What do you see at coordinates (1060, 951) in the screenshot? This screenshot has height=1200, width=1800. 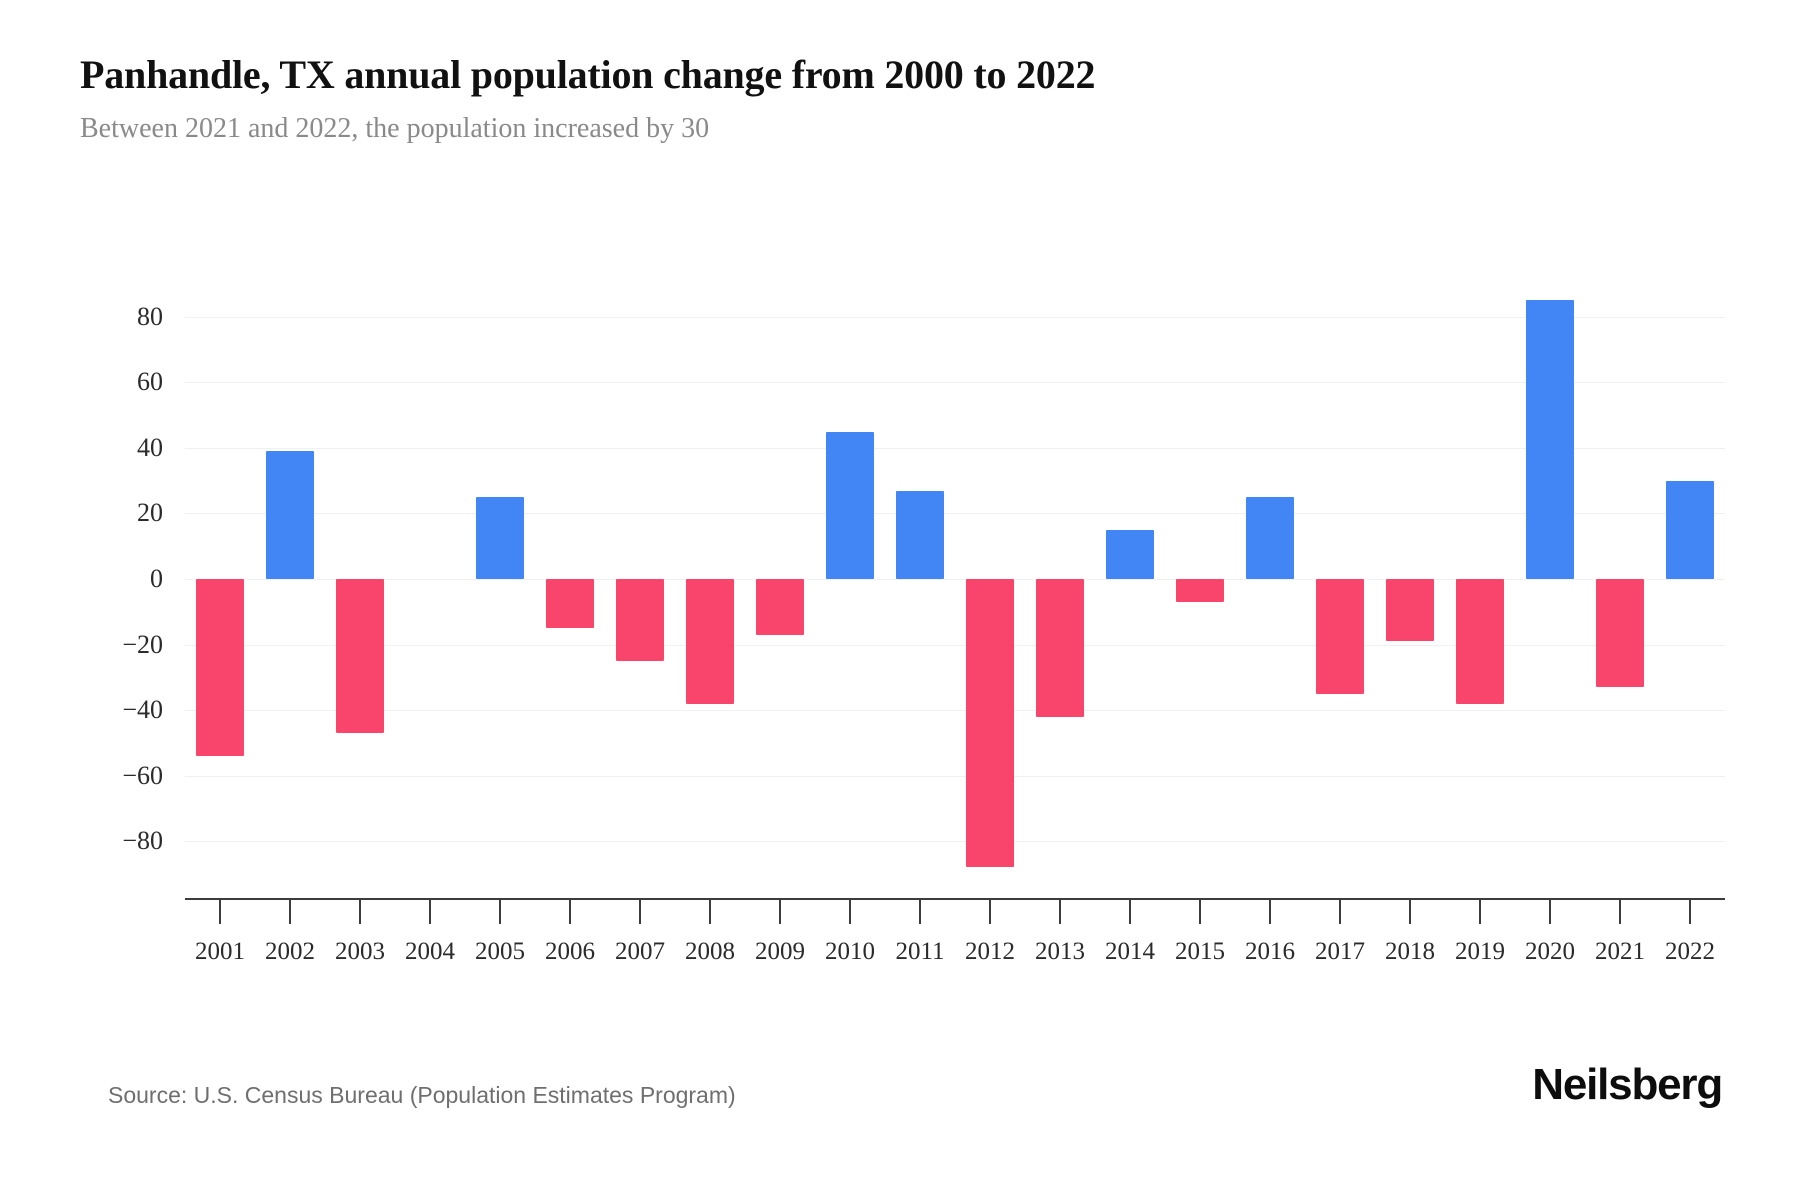 I see `x-axis-tick-label-2013: 2013` at bounding box center [1060, 951].